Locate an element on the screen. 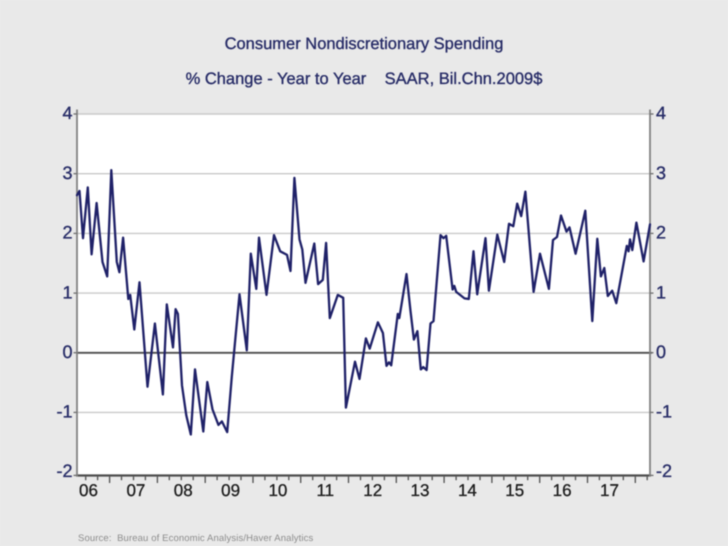 This screenshot has height=546, width=728. svg-text: 11 is located at coordinates (325, 490).